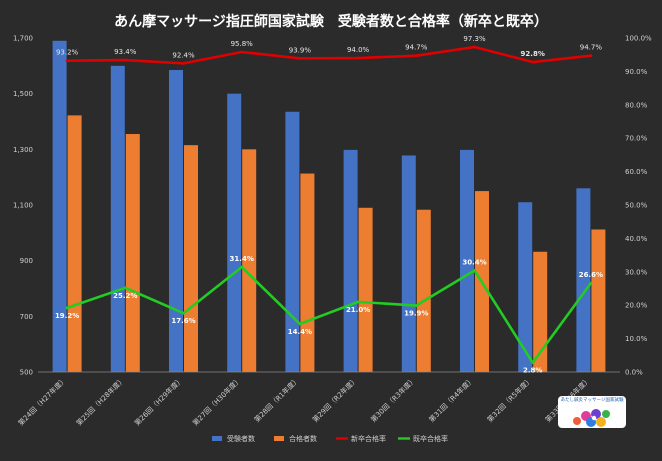 This screenshot has height=461, width=662. Describe the element at coordinates (430, 438) in the screenshot. I see `legend-label: 既卒合格率` at that location.